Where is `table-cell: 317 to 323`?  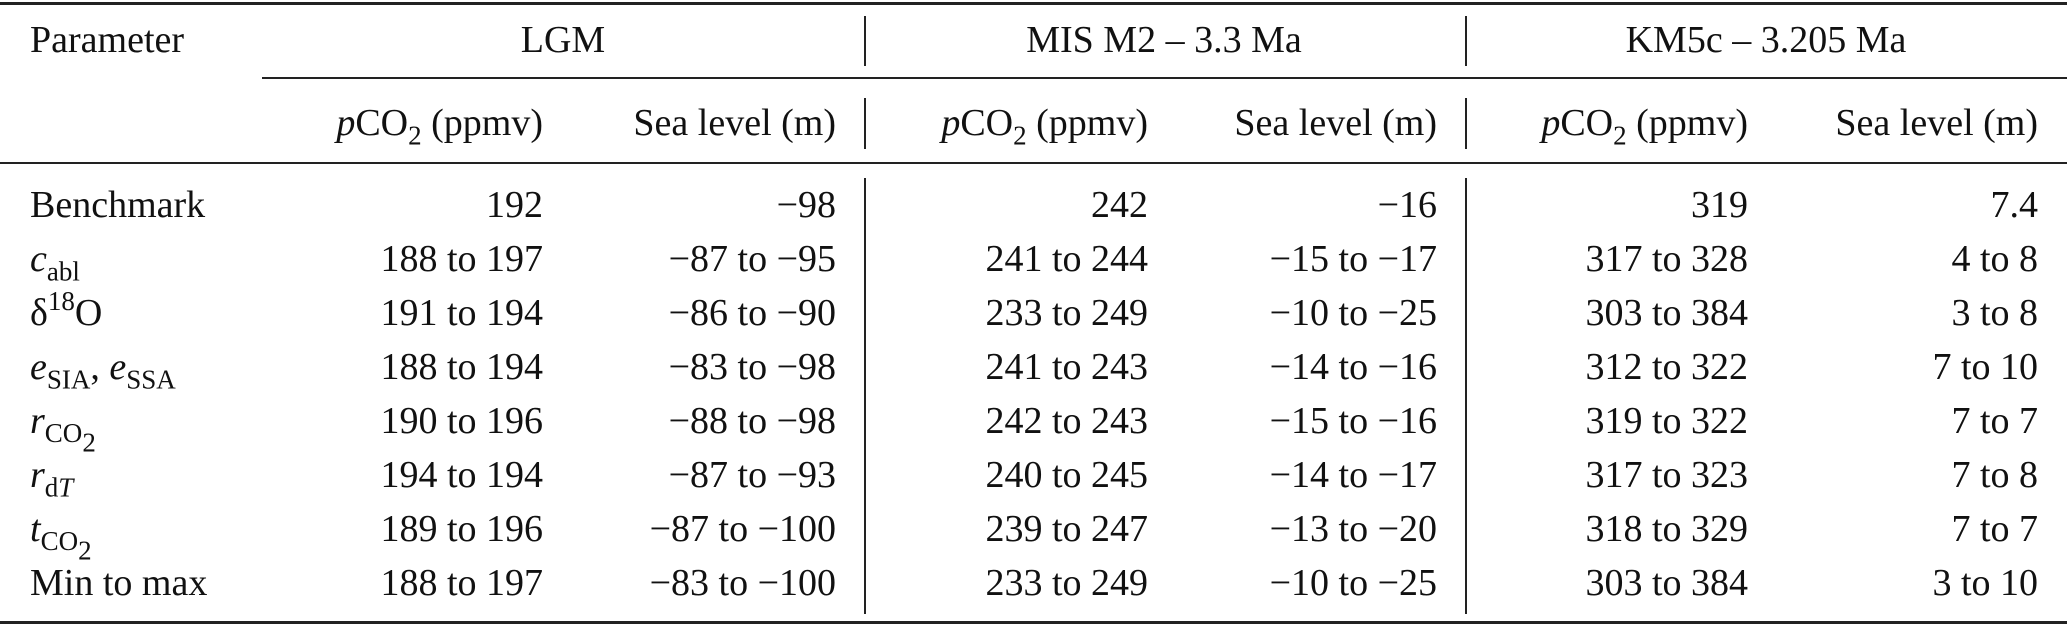 table-cell: 317 to 323 is located at coordinates (1666, 475).